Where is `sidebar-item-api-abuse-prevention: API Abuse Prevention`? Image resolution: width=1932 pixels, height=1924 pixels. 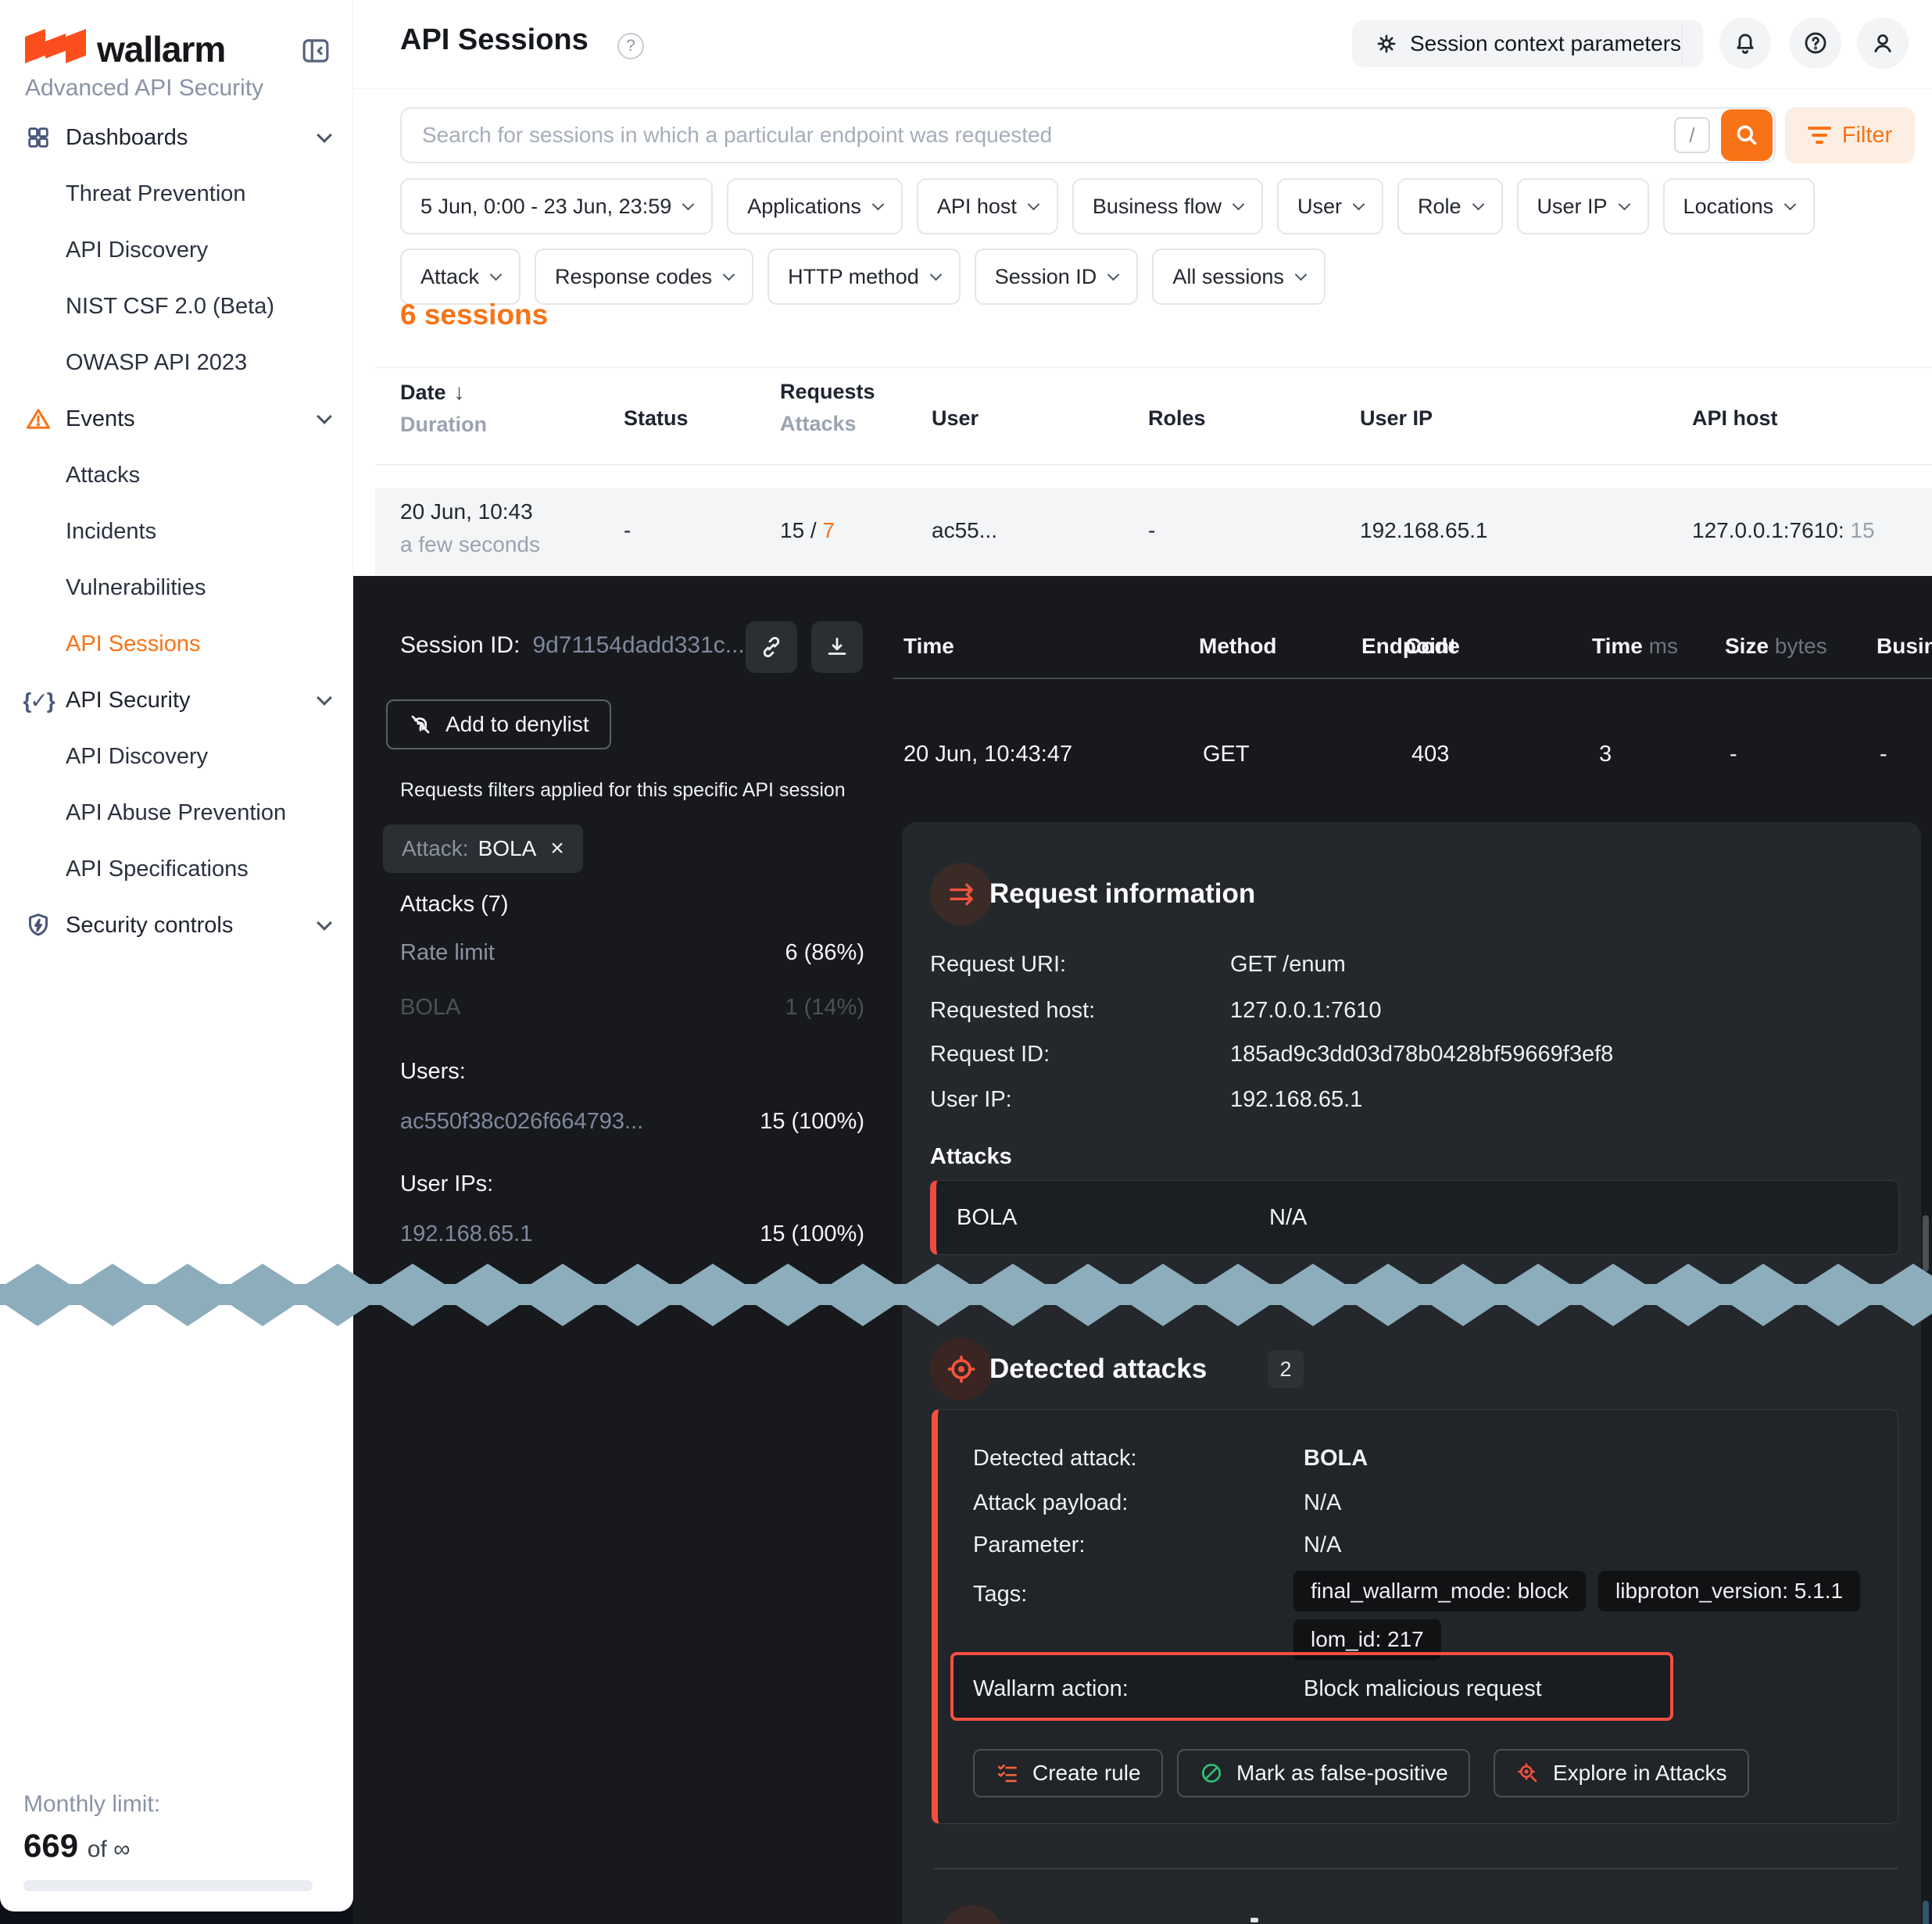 sidebar-item-api-abuse-prevention: API Abuse Prevention is located at coordinates (176, 812).